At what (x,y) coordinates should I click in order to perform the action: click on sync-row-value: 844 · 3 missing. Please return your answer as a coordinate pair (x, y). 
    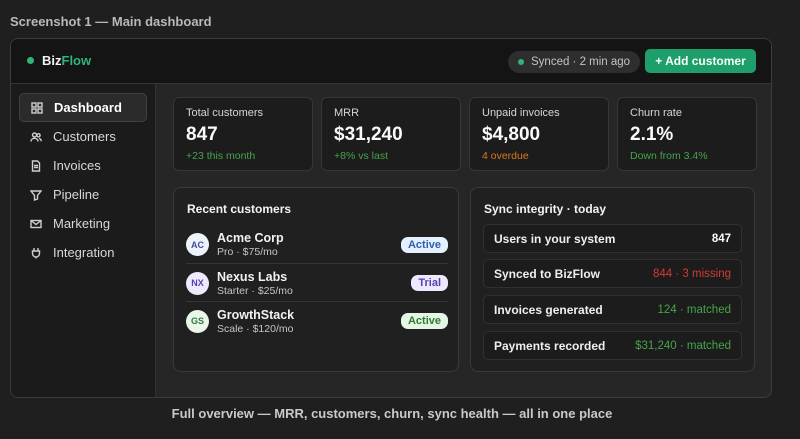
    Looking at the image, I should click on (692, 273).